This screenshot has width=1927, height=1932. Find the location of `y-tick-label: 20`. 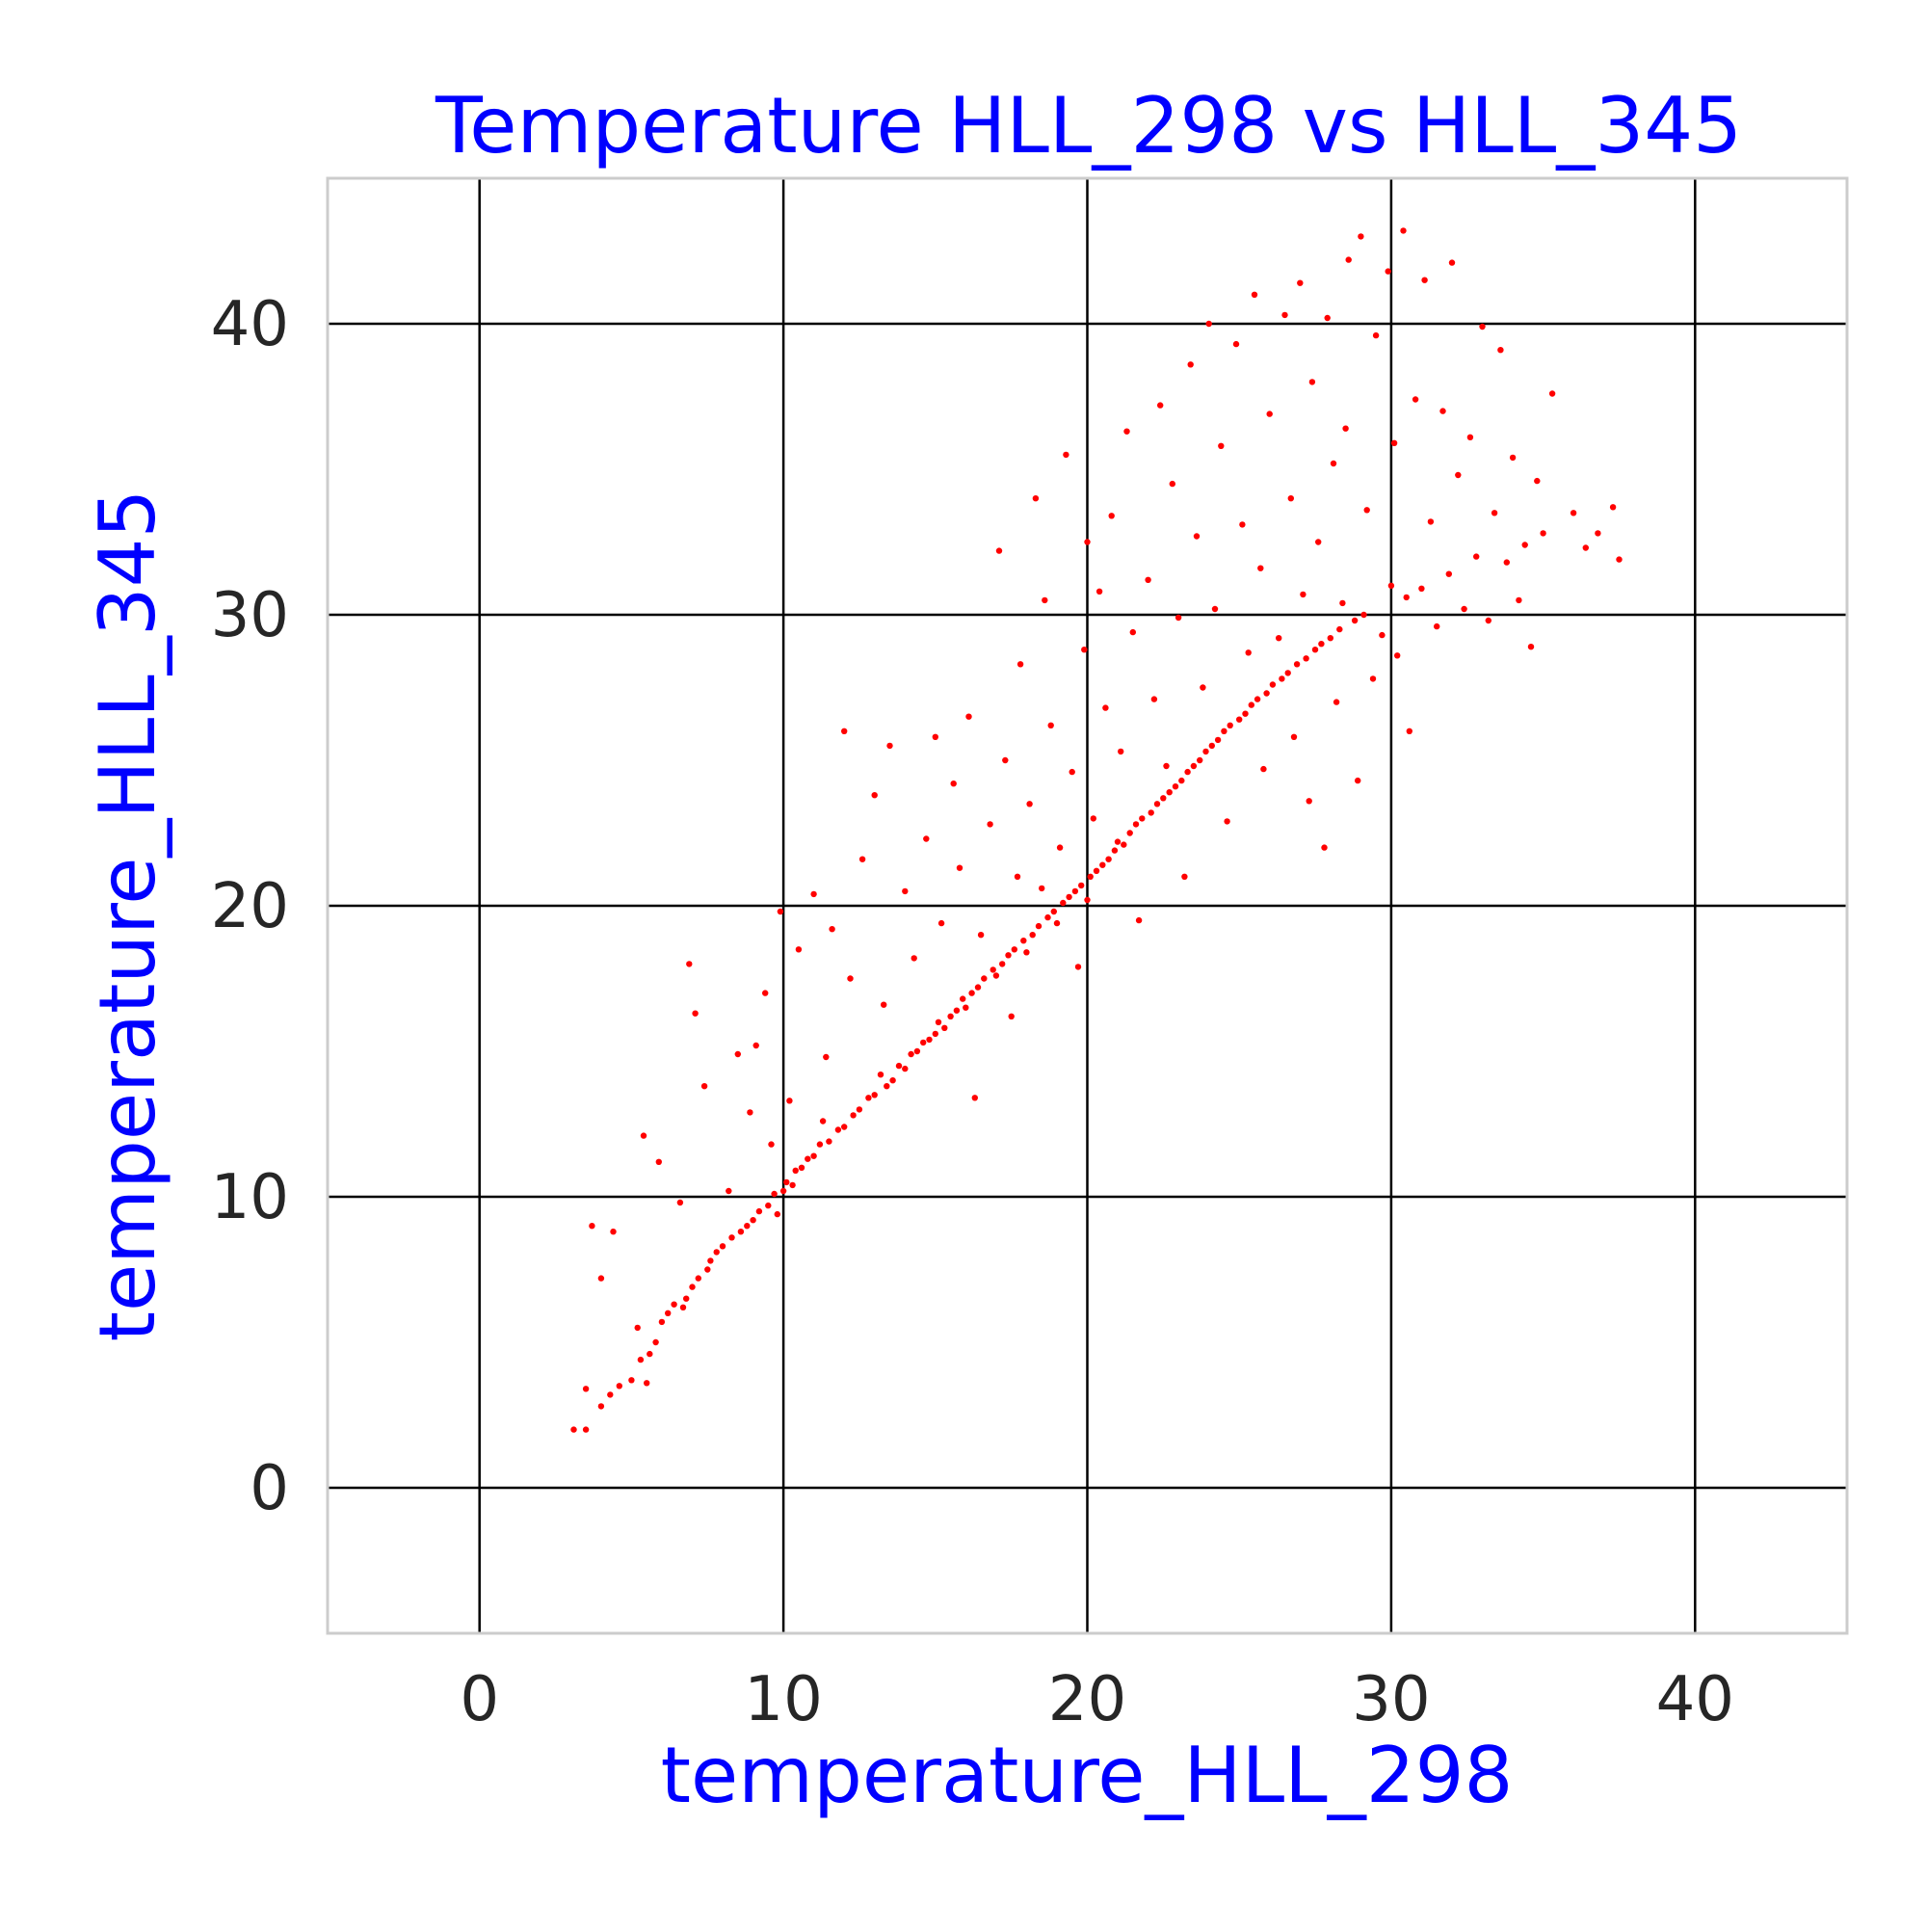

y-tick-label: 20 is located at coordinates (250, 906).